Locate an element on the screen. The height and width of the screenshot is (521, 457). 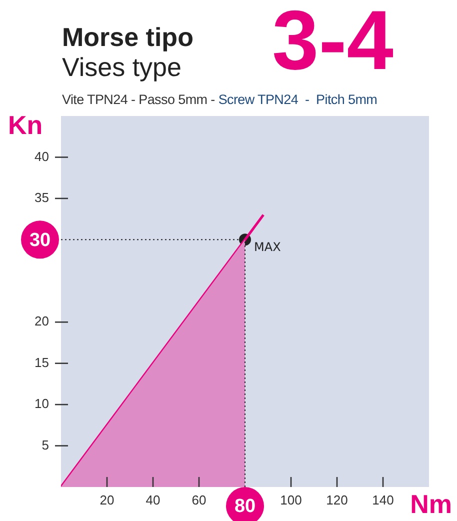
annotation: MAX is located at coordinates (267, 247).